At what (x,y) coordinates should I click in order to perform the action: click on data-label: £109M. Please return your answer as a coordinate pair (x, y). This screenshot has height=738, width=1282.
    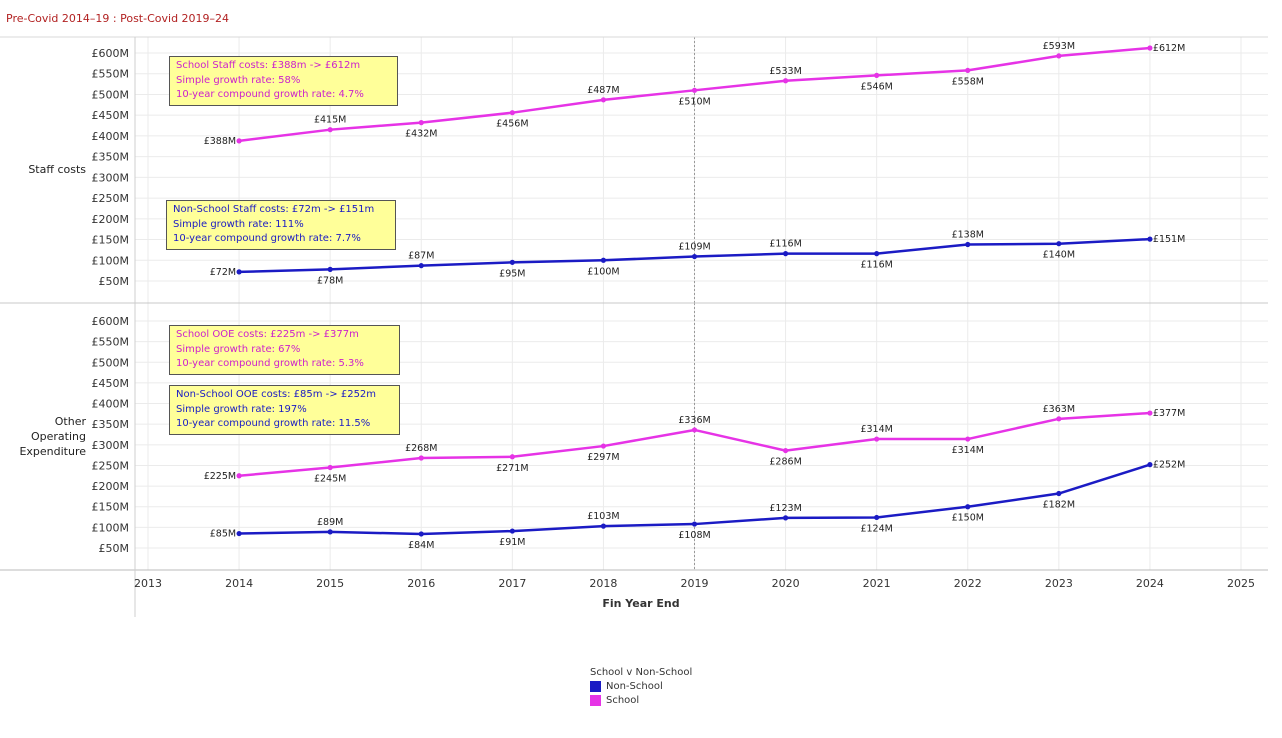
    Looking at the image, I should click on (694, 247).